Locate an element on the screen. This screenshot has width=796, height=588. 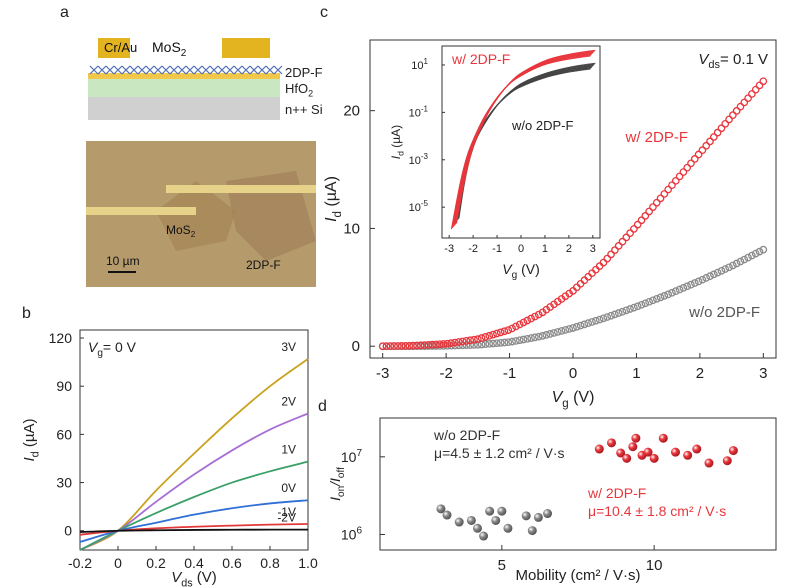
x-tick-label: 3 is located at coordinates (763, 373).